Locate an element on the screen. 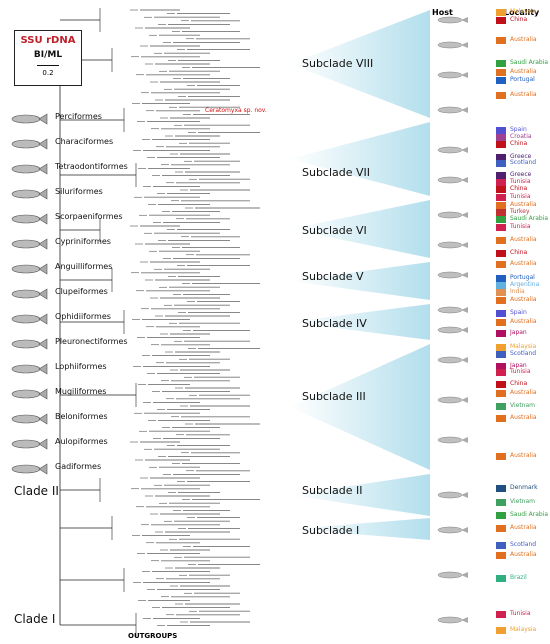  locality-label: Turkey is located at coordinates (520, 211).